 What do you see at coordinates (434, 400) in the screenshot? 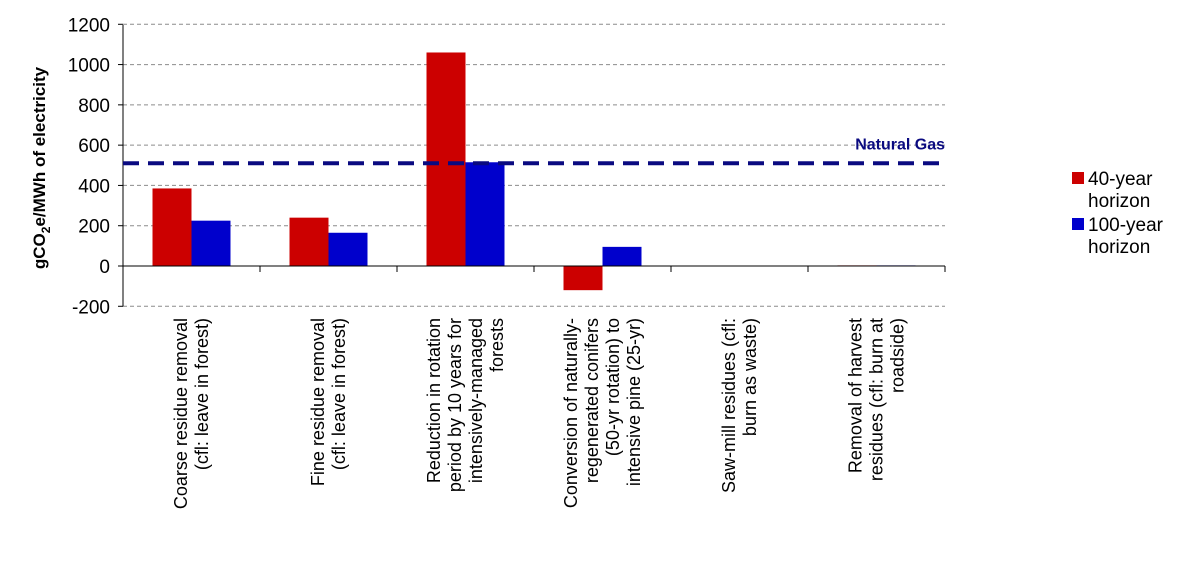
I see `category-label-line: Reduction in rotation` at bounding box center [434, 400].